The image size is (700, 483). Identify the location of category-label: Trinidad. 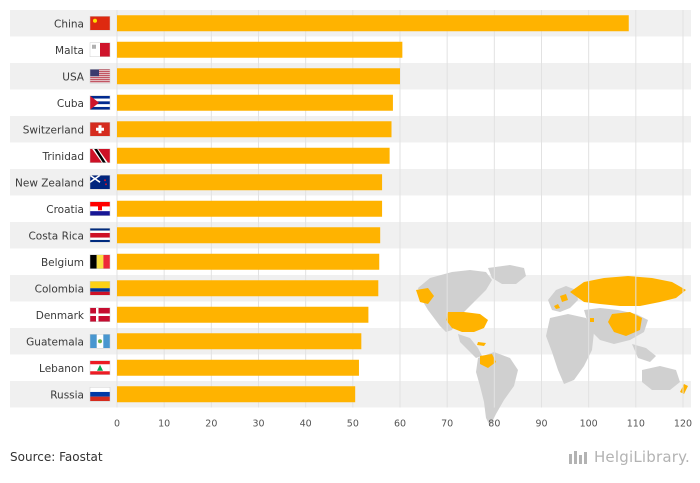
(63, 157).